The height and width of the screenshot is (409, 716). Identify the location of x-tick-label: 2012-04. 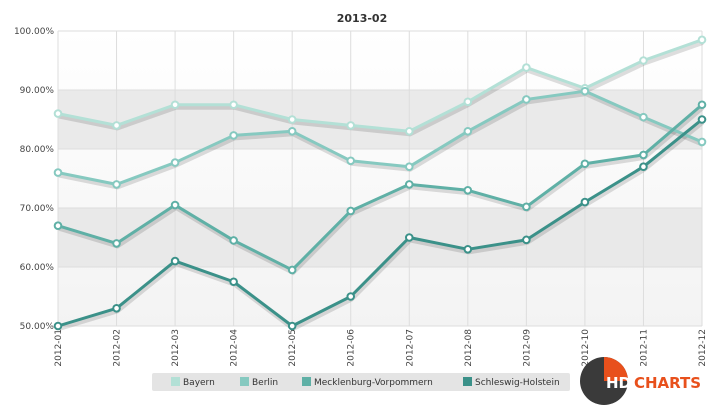
(235, 348).